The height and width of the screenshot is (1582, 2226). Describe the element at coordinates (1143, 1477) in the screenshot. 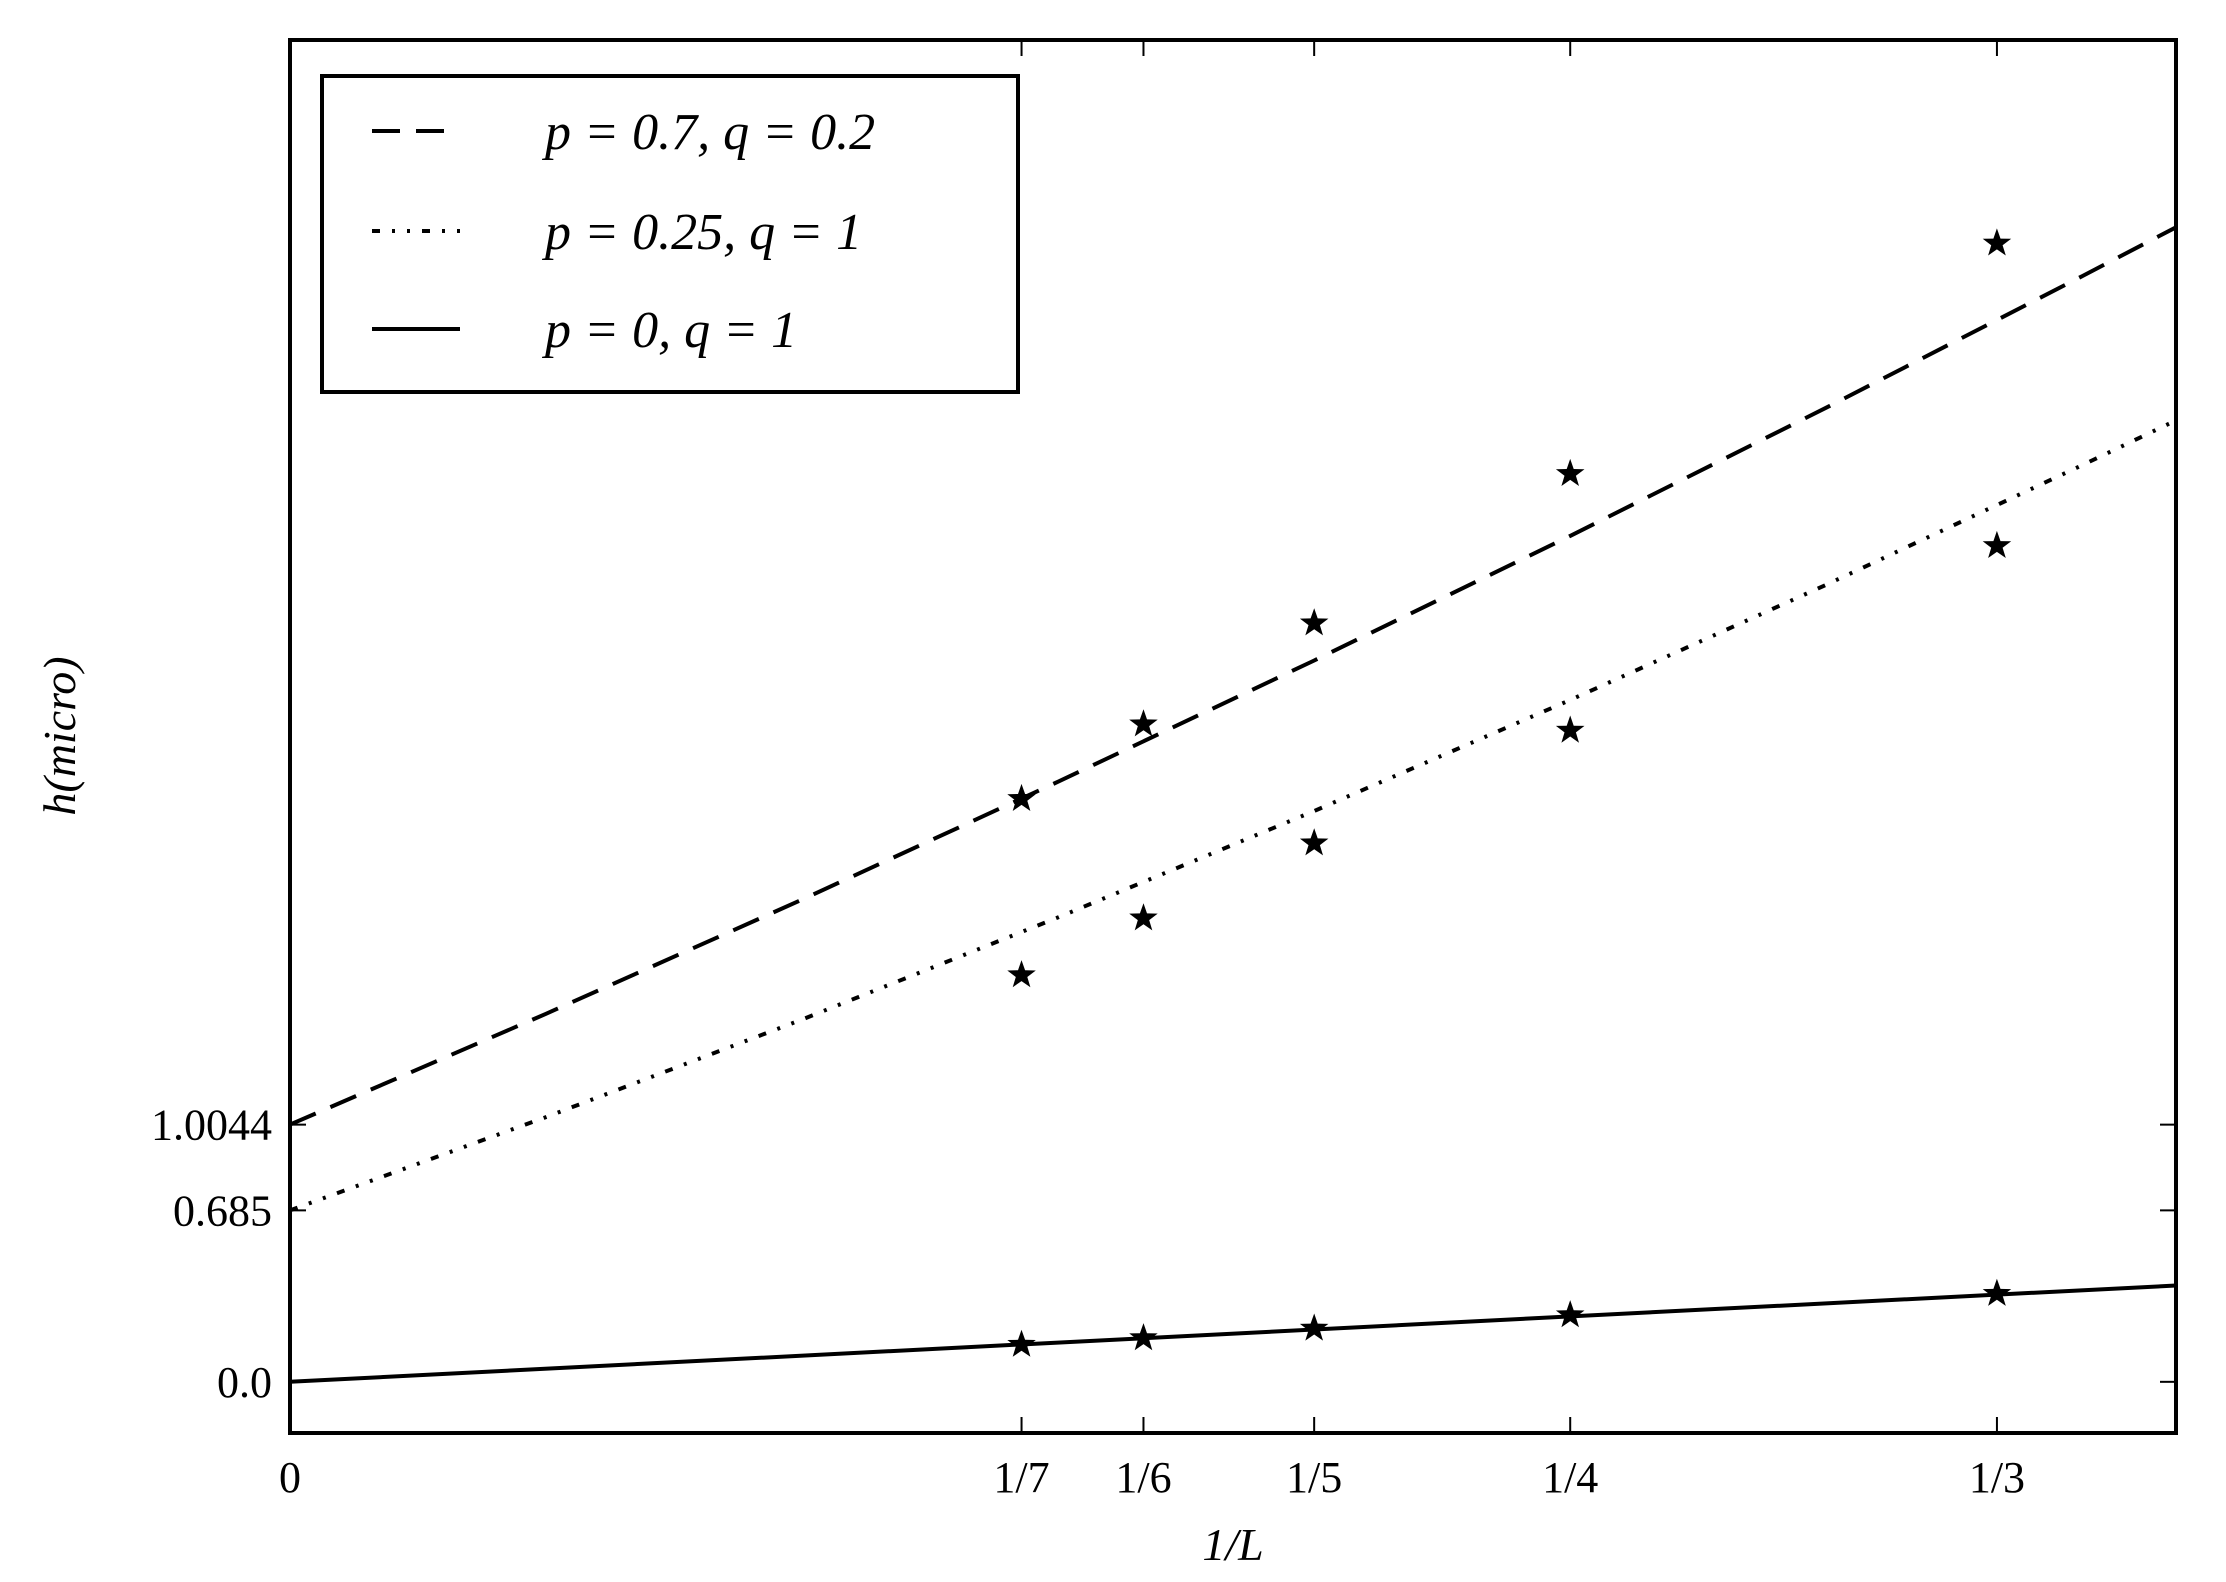

I see `x-tick-label: 1/6` at that location.